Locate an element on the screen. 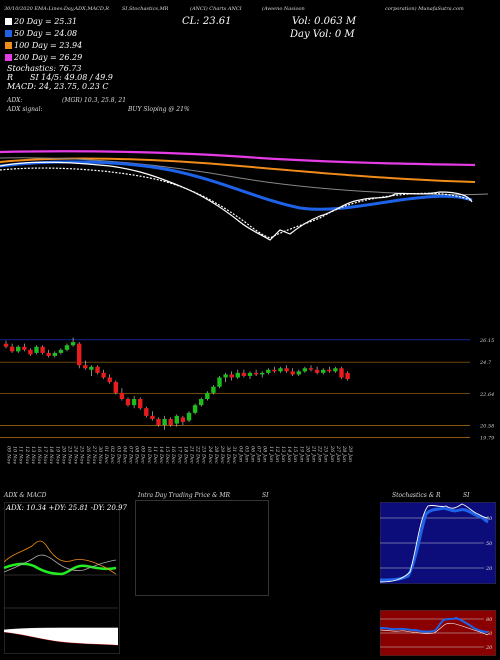  adx-panel-values: ADX: 10.34 +DY: 25.81 -DY: 20.97 is located at coordinates (66, 508).